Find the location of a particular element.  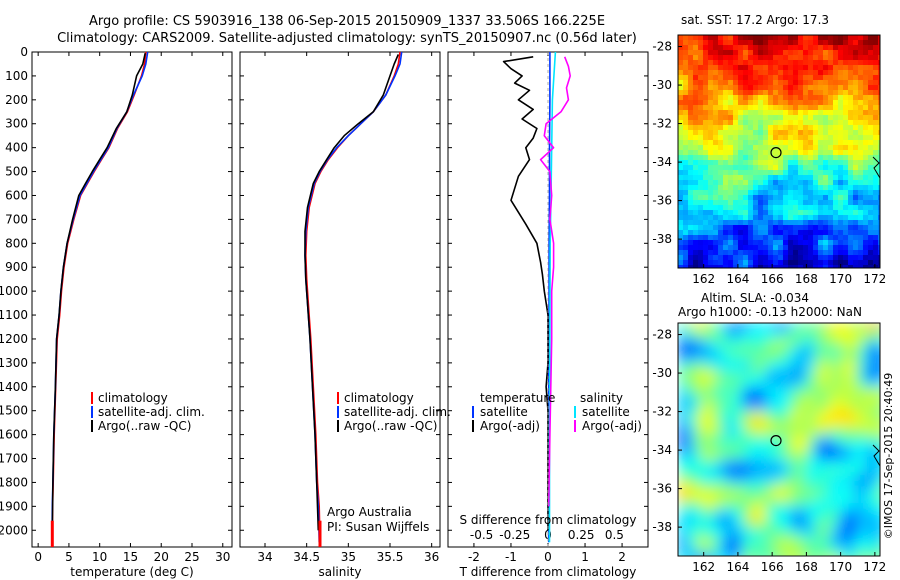

map-x-tick-label: 164 is located at coordinates (737, 279).